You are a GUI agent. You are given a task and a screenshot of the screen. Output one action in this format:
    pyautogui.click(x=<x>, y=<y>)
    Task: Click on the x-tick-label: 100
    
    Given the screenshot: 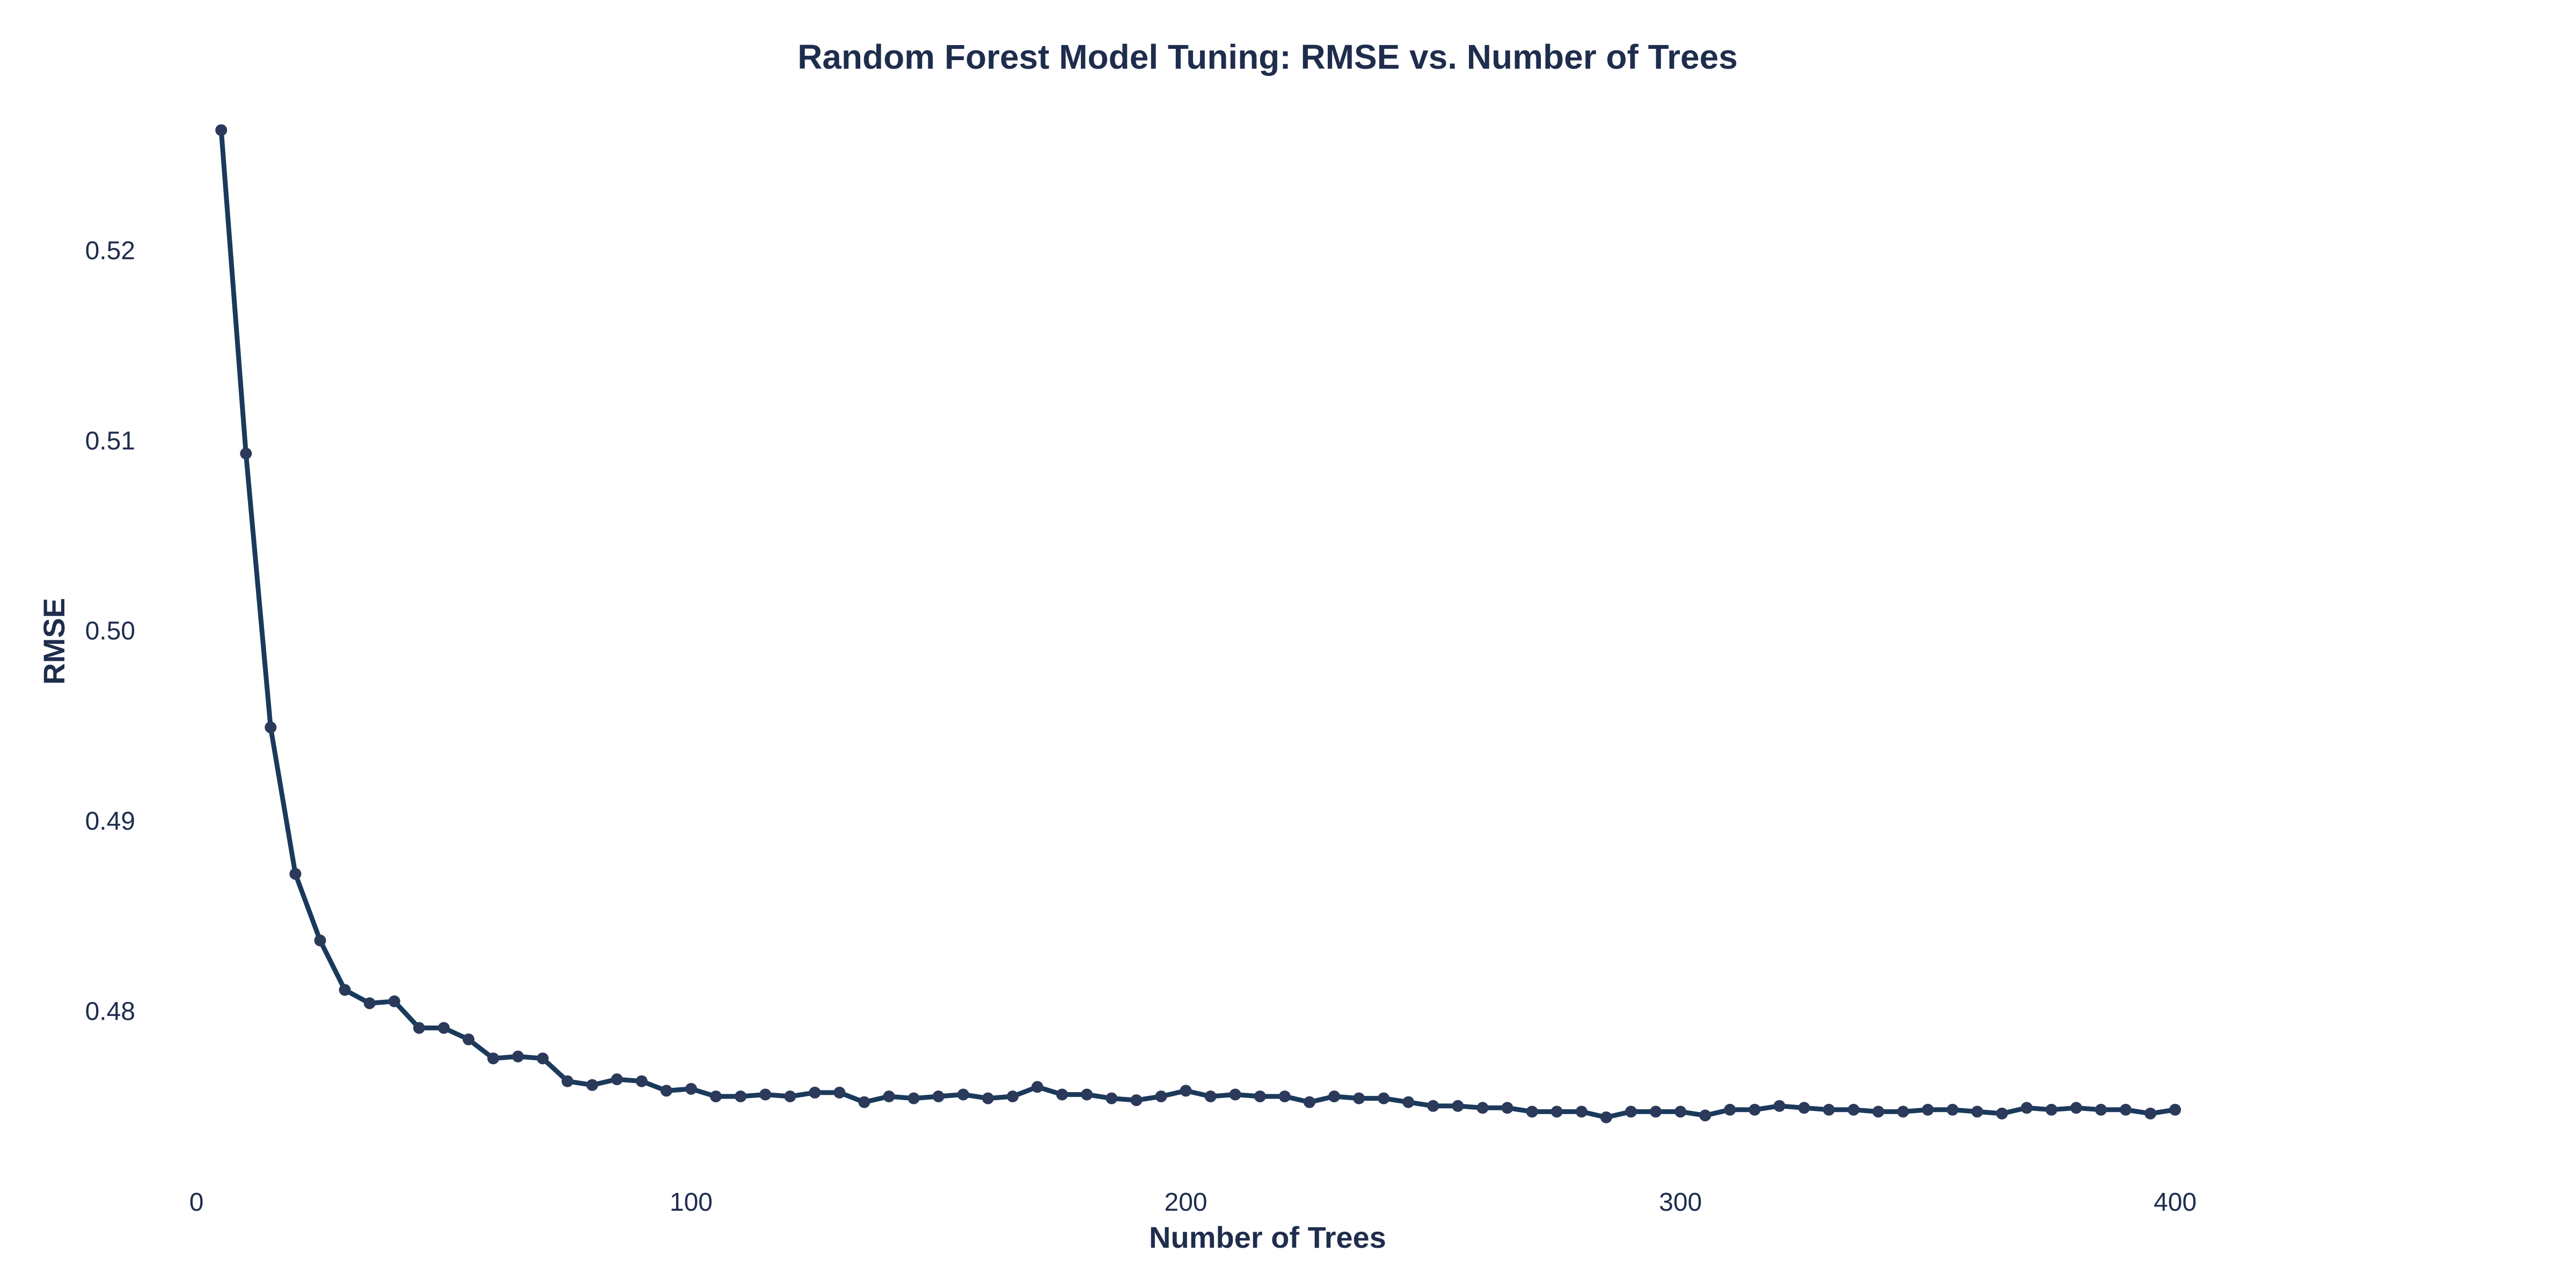 What is the action you would take?
    pyautogui.click(x=691, y=1202)
    